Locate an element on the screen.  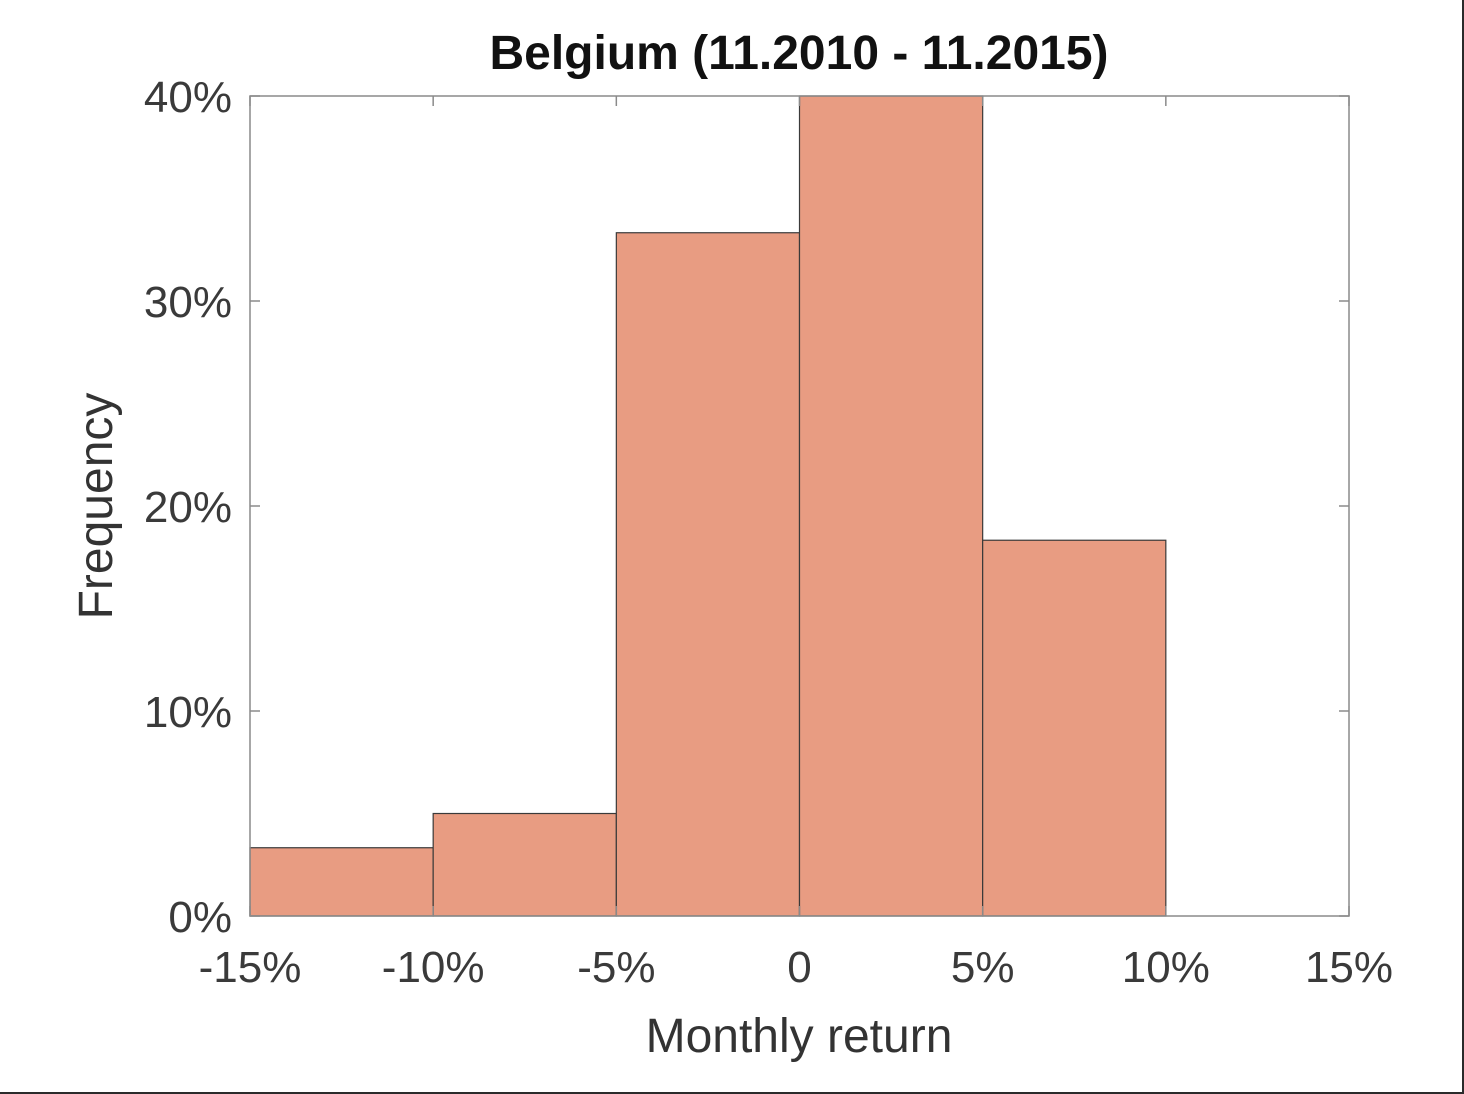
y-tick-label-5: 40% is located at coordinates (188, 97).